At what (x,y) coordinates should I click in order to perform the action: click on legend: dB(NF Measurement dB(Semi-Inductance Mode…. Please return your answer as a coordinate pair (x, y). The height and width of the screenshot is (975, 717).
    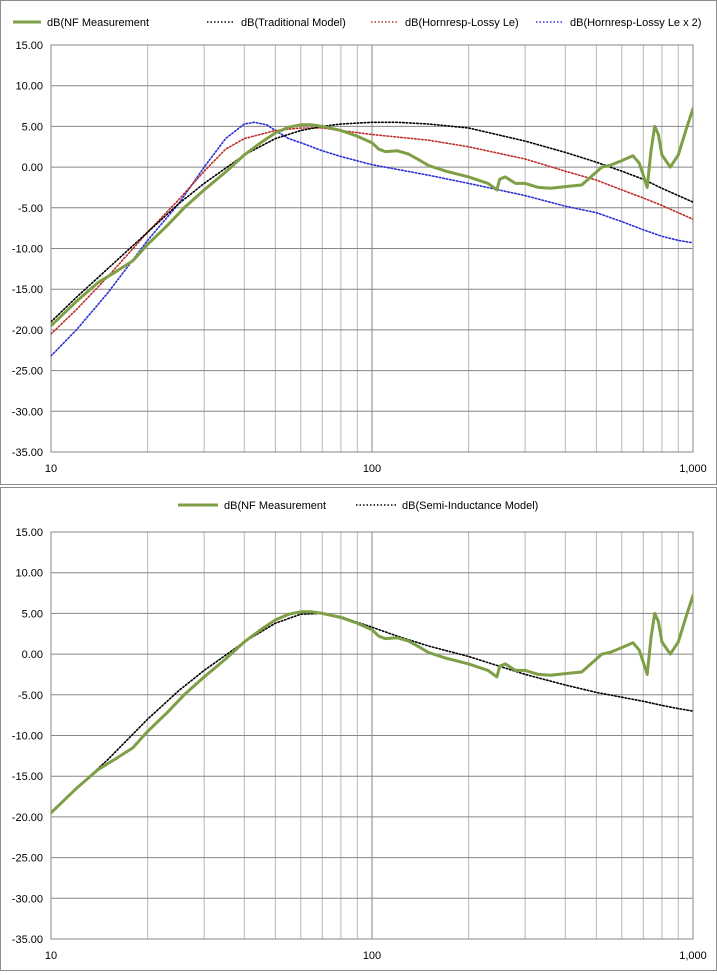
    Looking at the image, I should click on (358, 506).